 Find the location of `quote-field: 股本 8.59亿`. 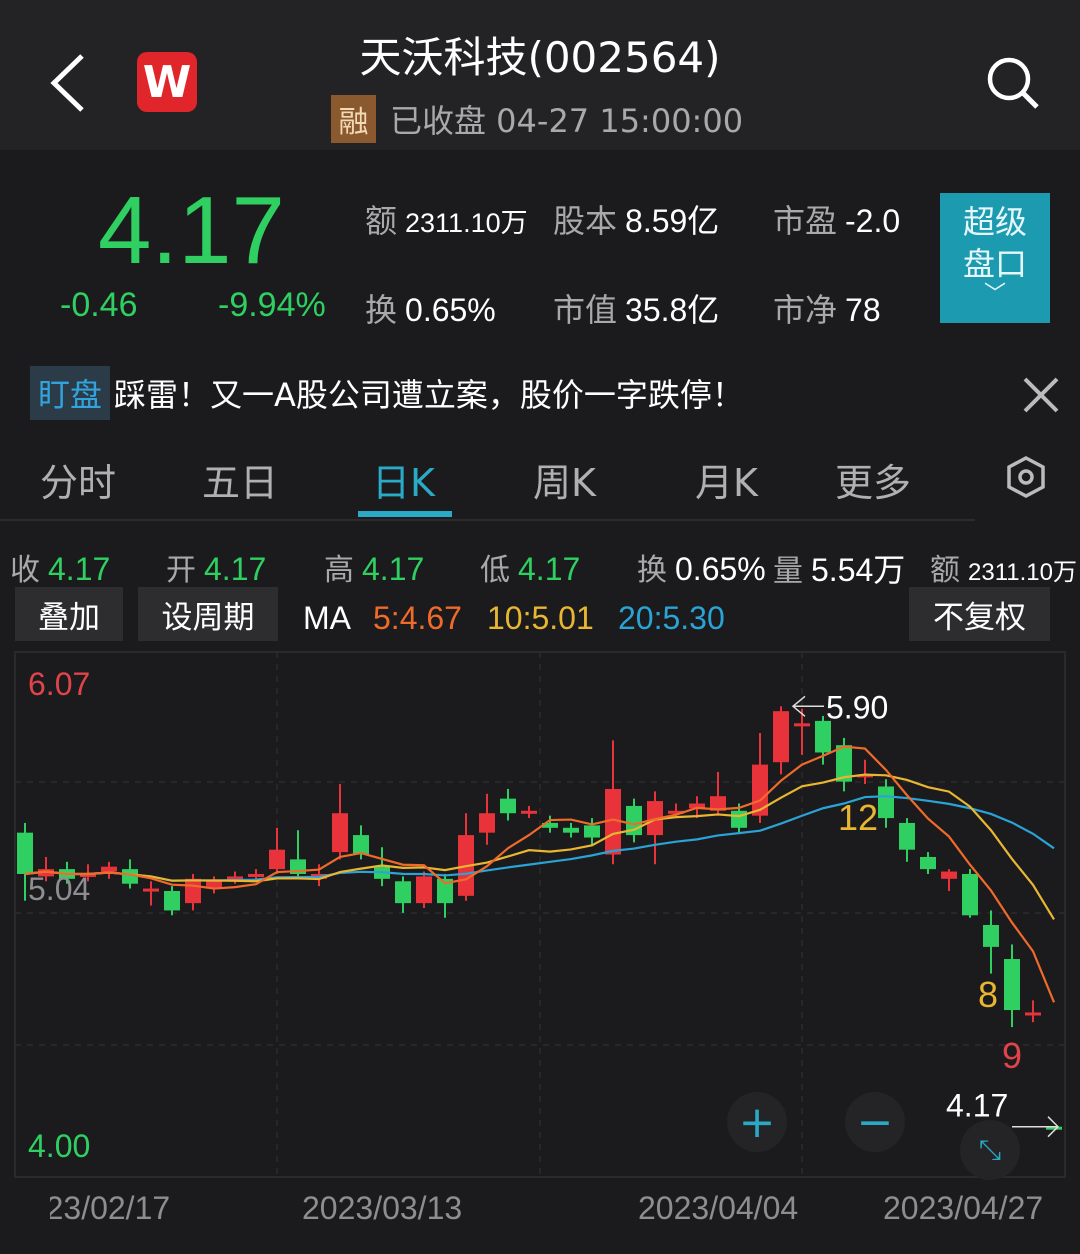

quote-field: 股本 8.59亿 is located at coordinates (636, 219).